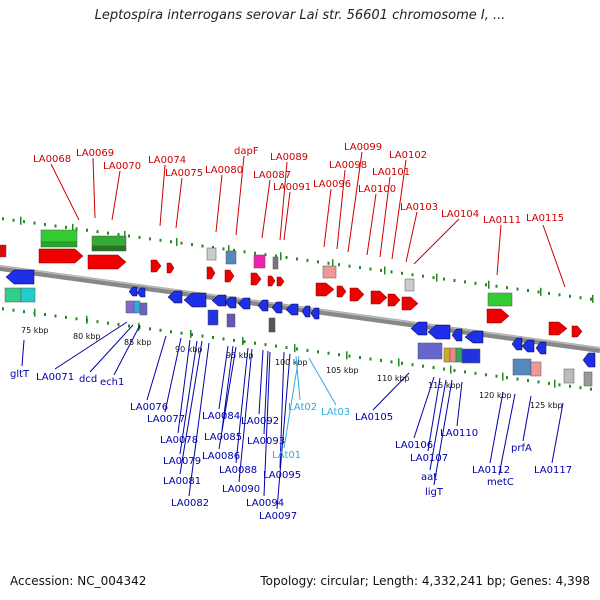  Describe the element at coordinates (190, 503) in the screenshot. I see `gene-label: LA0082` at that location.